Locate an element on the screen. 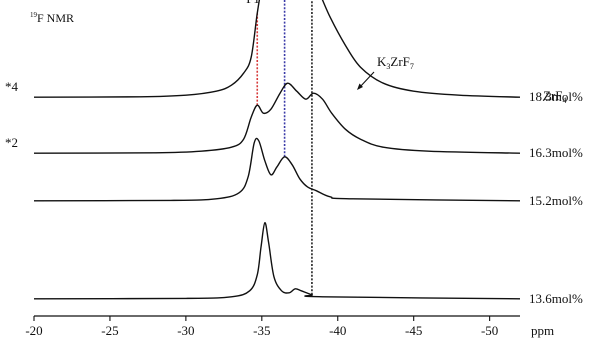 The width and height of the screenshot is (597, 348). series-label: 18.3mol% is located at coordinates (556, 96).